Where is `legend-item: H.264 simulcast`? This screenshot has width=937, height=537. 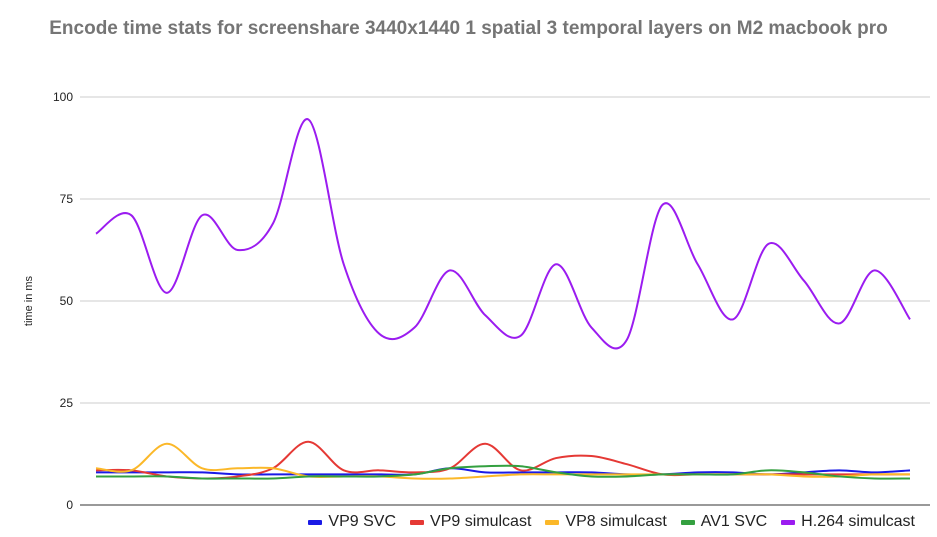
legend-item: H.264 simulcast is located at coordinates (848, 522).